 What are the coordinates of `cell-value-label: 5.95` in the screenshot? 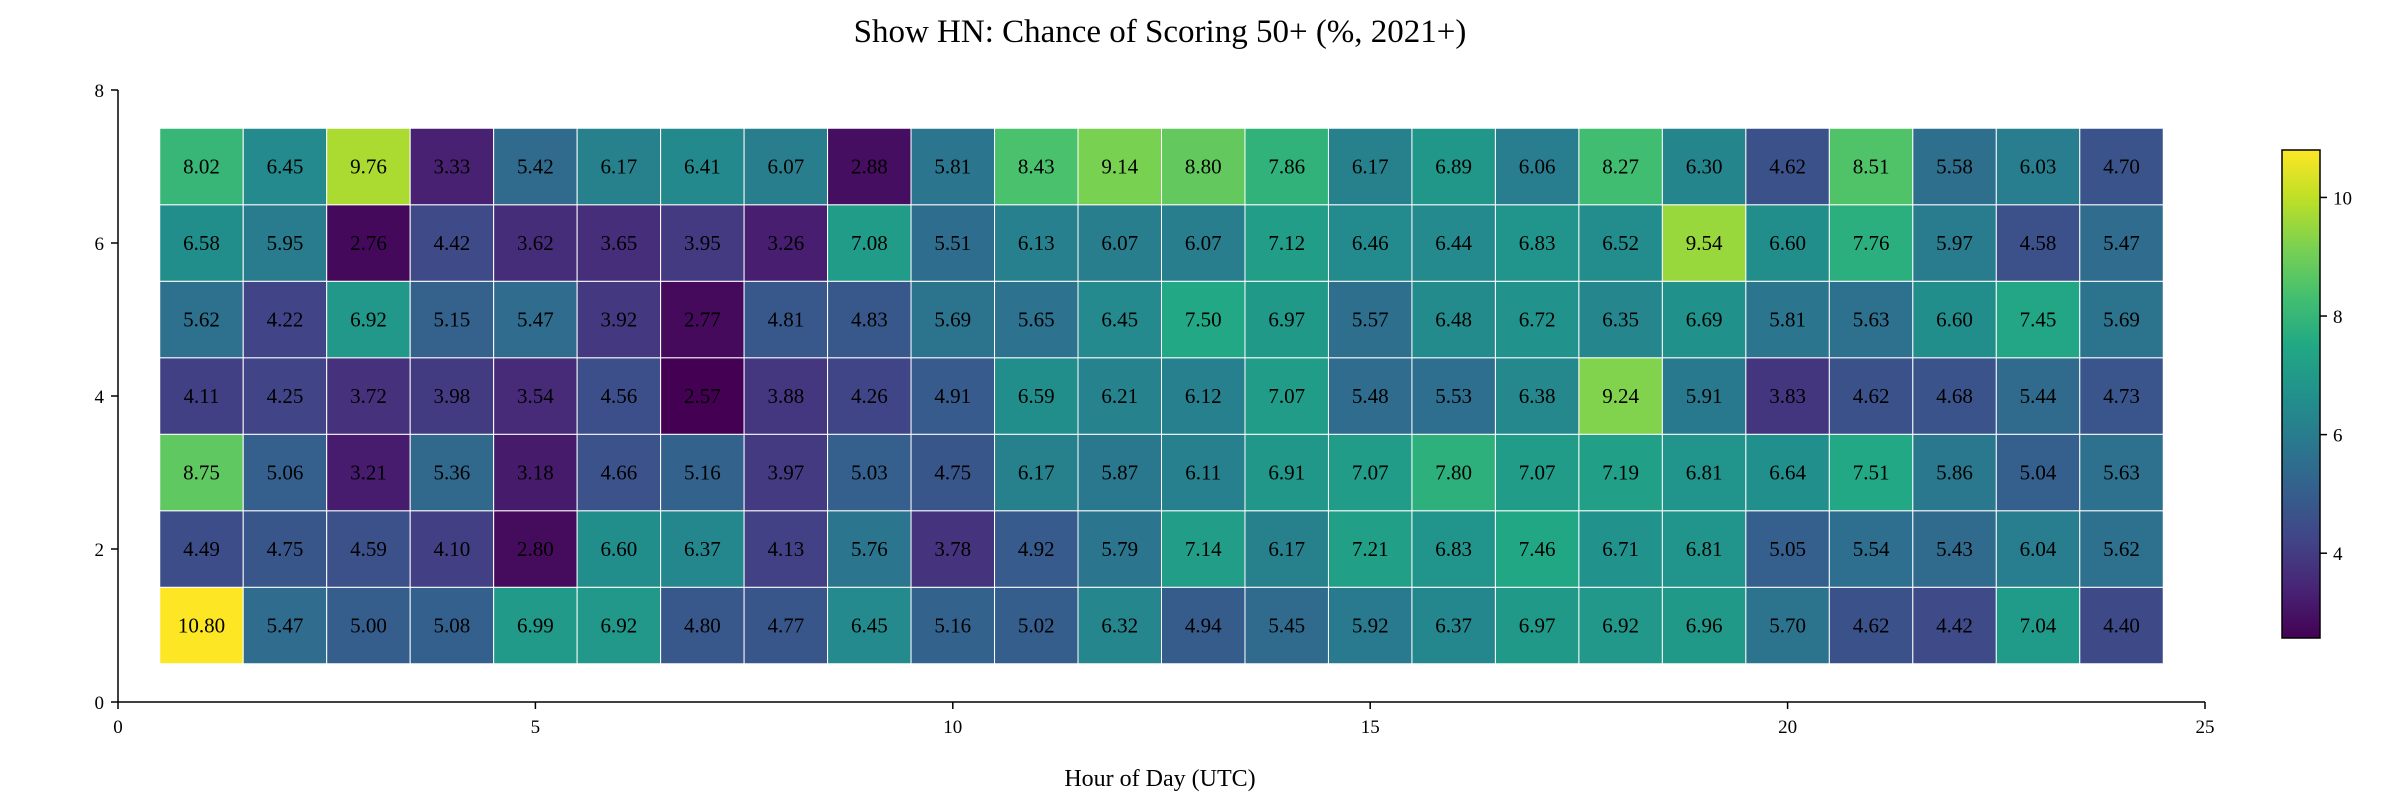 It's located at (285, 243).